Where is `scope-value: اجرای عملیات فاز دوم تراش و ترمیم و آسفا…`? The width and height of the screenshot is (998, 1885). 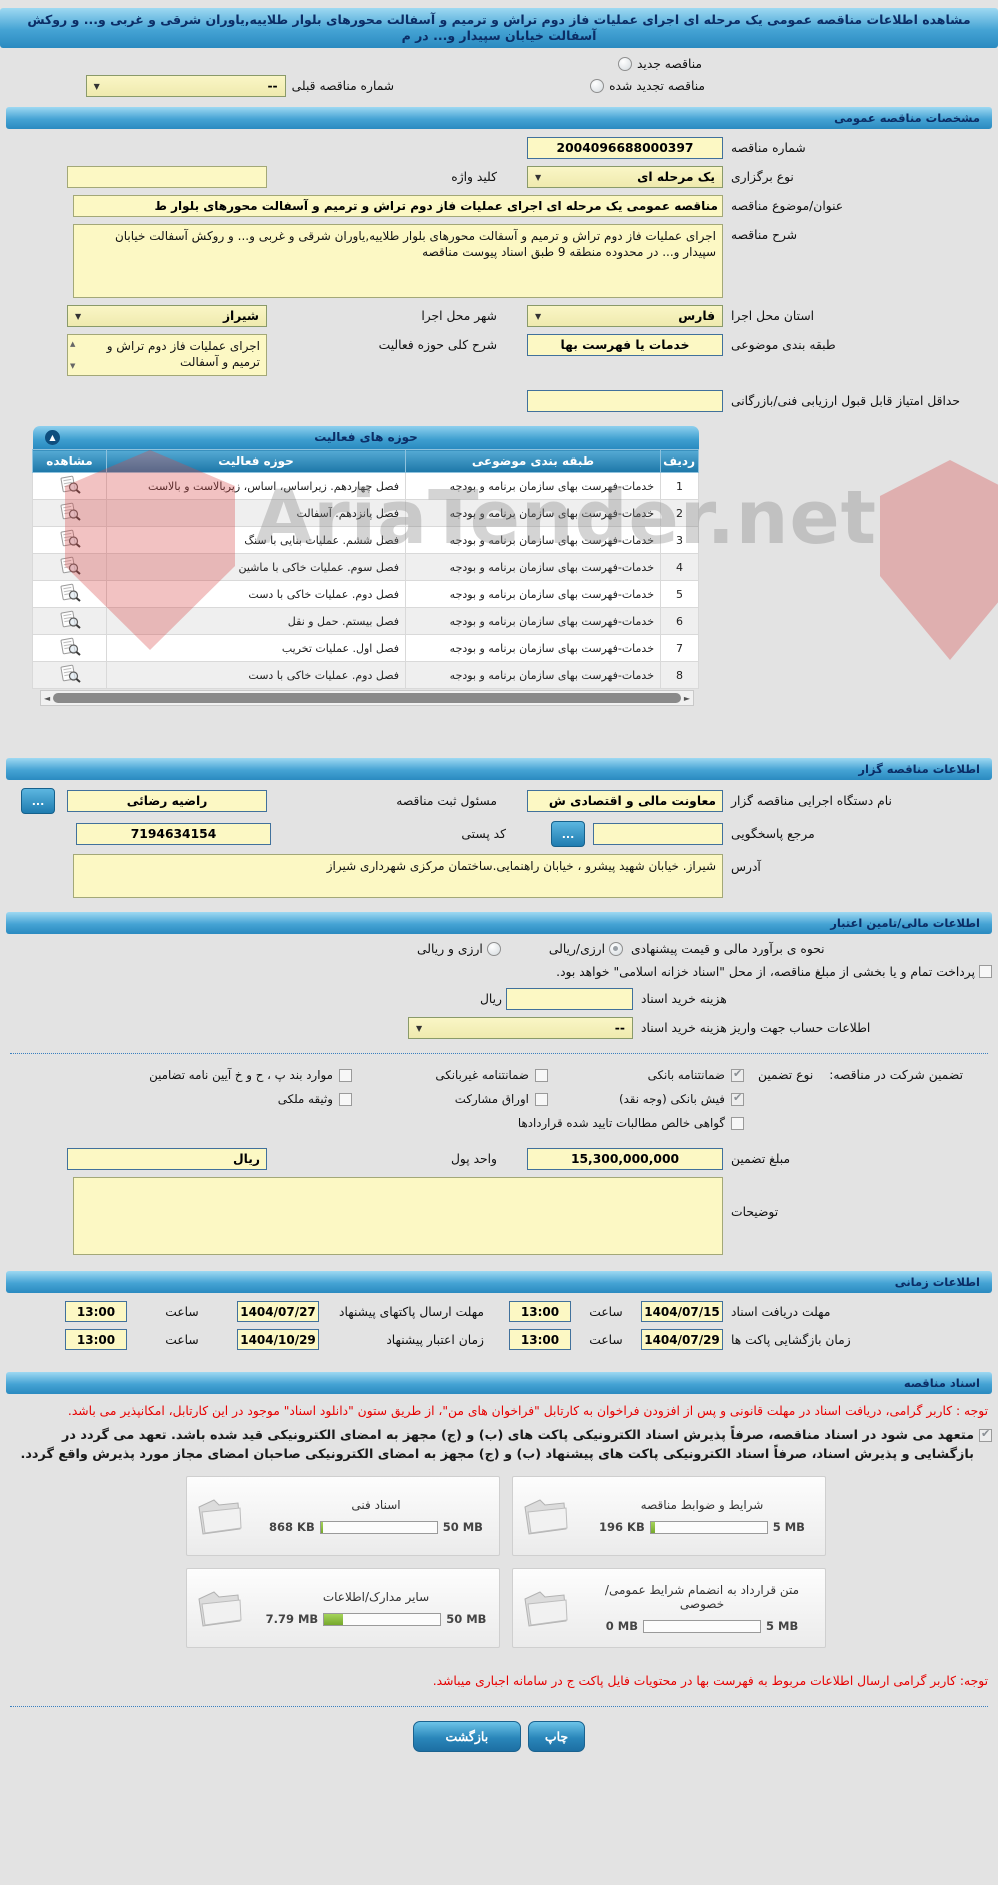
scope-value: اجرای عملیات فاز دوم تراش و ترمیم و آسفا… is located at coordinates (183, 354).